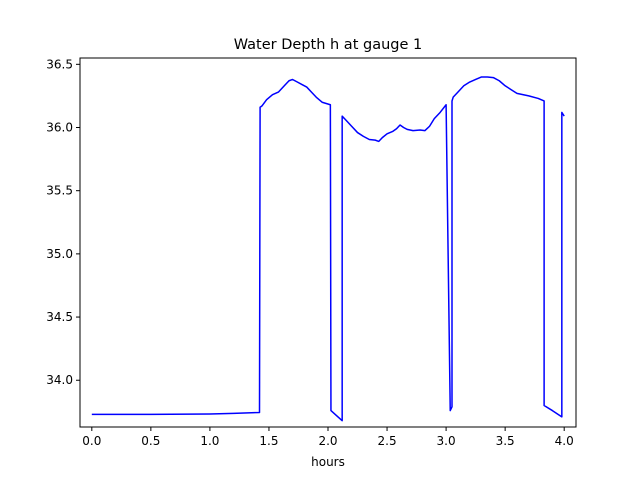 The height and width of the screenshot is (480, 640). What do you see at coordinates (59, 191) in the screenshot?
I see `y-tick-label: 35.5` at bounding box center [59, 191].